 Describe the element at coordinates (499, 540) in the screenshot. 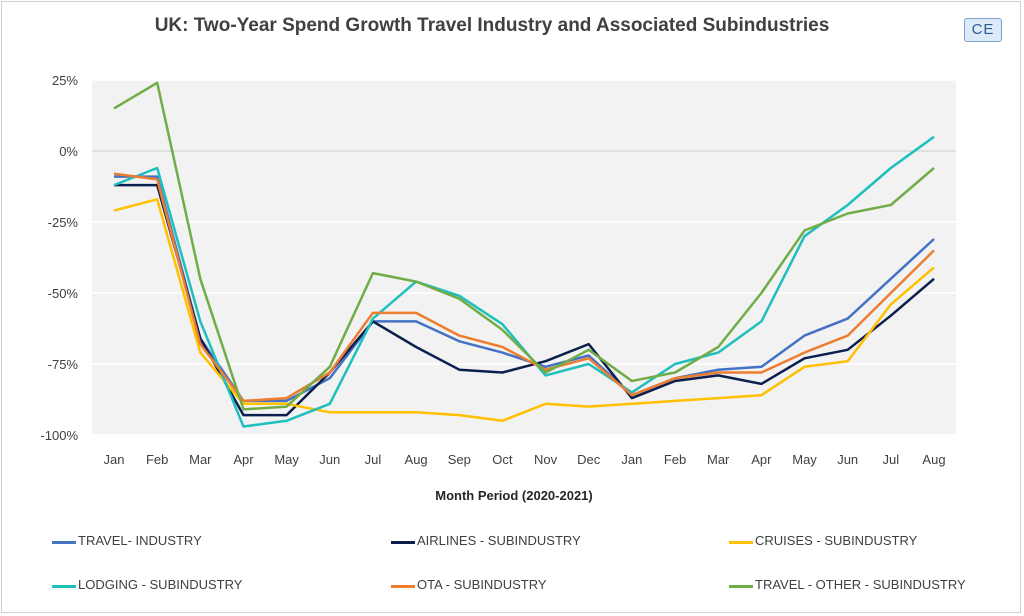

I see `legend-label: AIRLINES - SUBINDUSTRY` at that location.